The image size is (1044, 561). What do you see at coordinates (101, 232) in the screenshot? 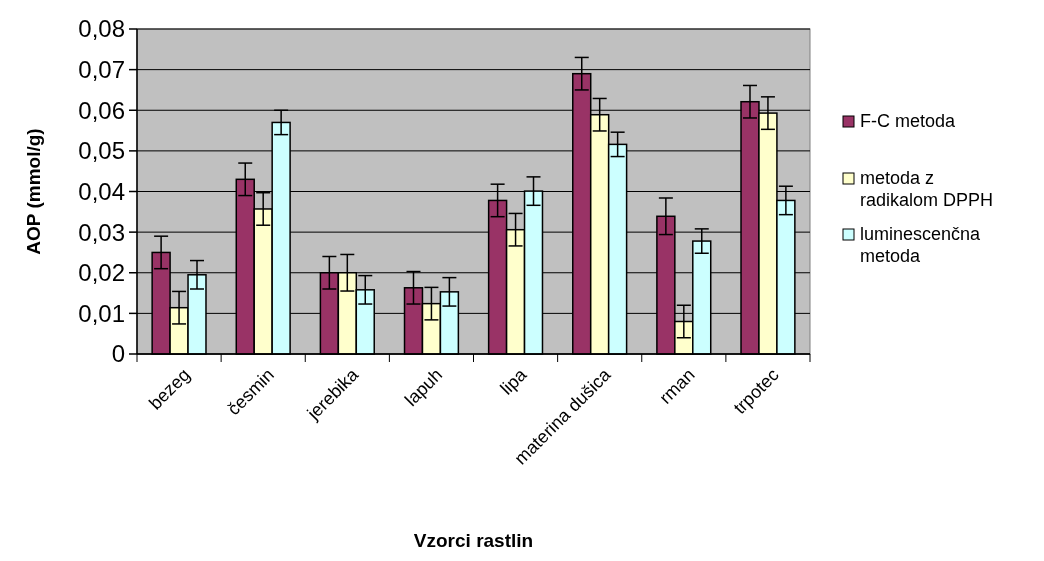
I see `y-tick-label: 0,03` at bounding box center [101, 232].